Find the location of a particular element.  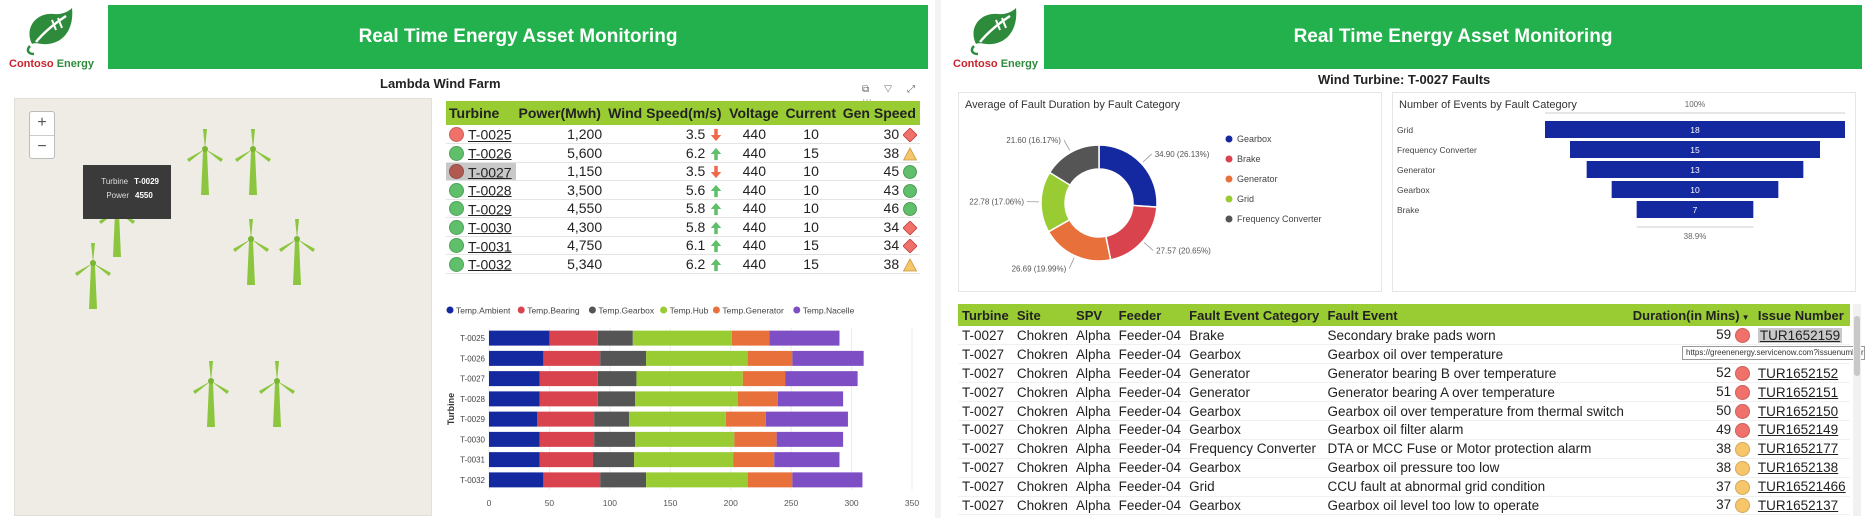

turbine-row: T-0031 4,750 6.1 440 15 34 is located at coordinates (683, 245).